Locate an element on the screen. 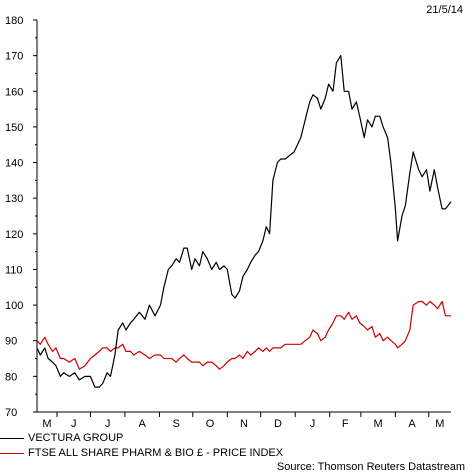 The height and width of the screenshot is (475, 475). y-tick-label-170: 170 is located at coordinates (14, 57).